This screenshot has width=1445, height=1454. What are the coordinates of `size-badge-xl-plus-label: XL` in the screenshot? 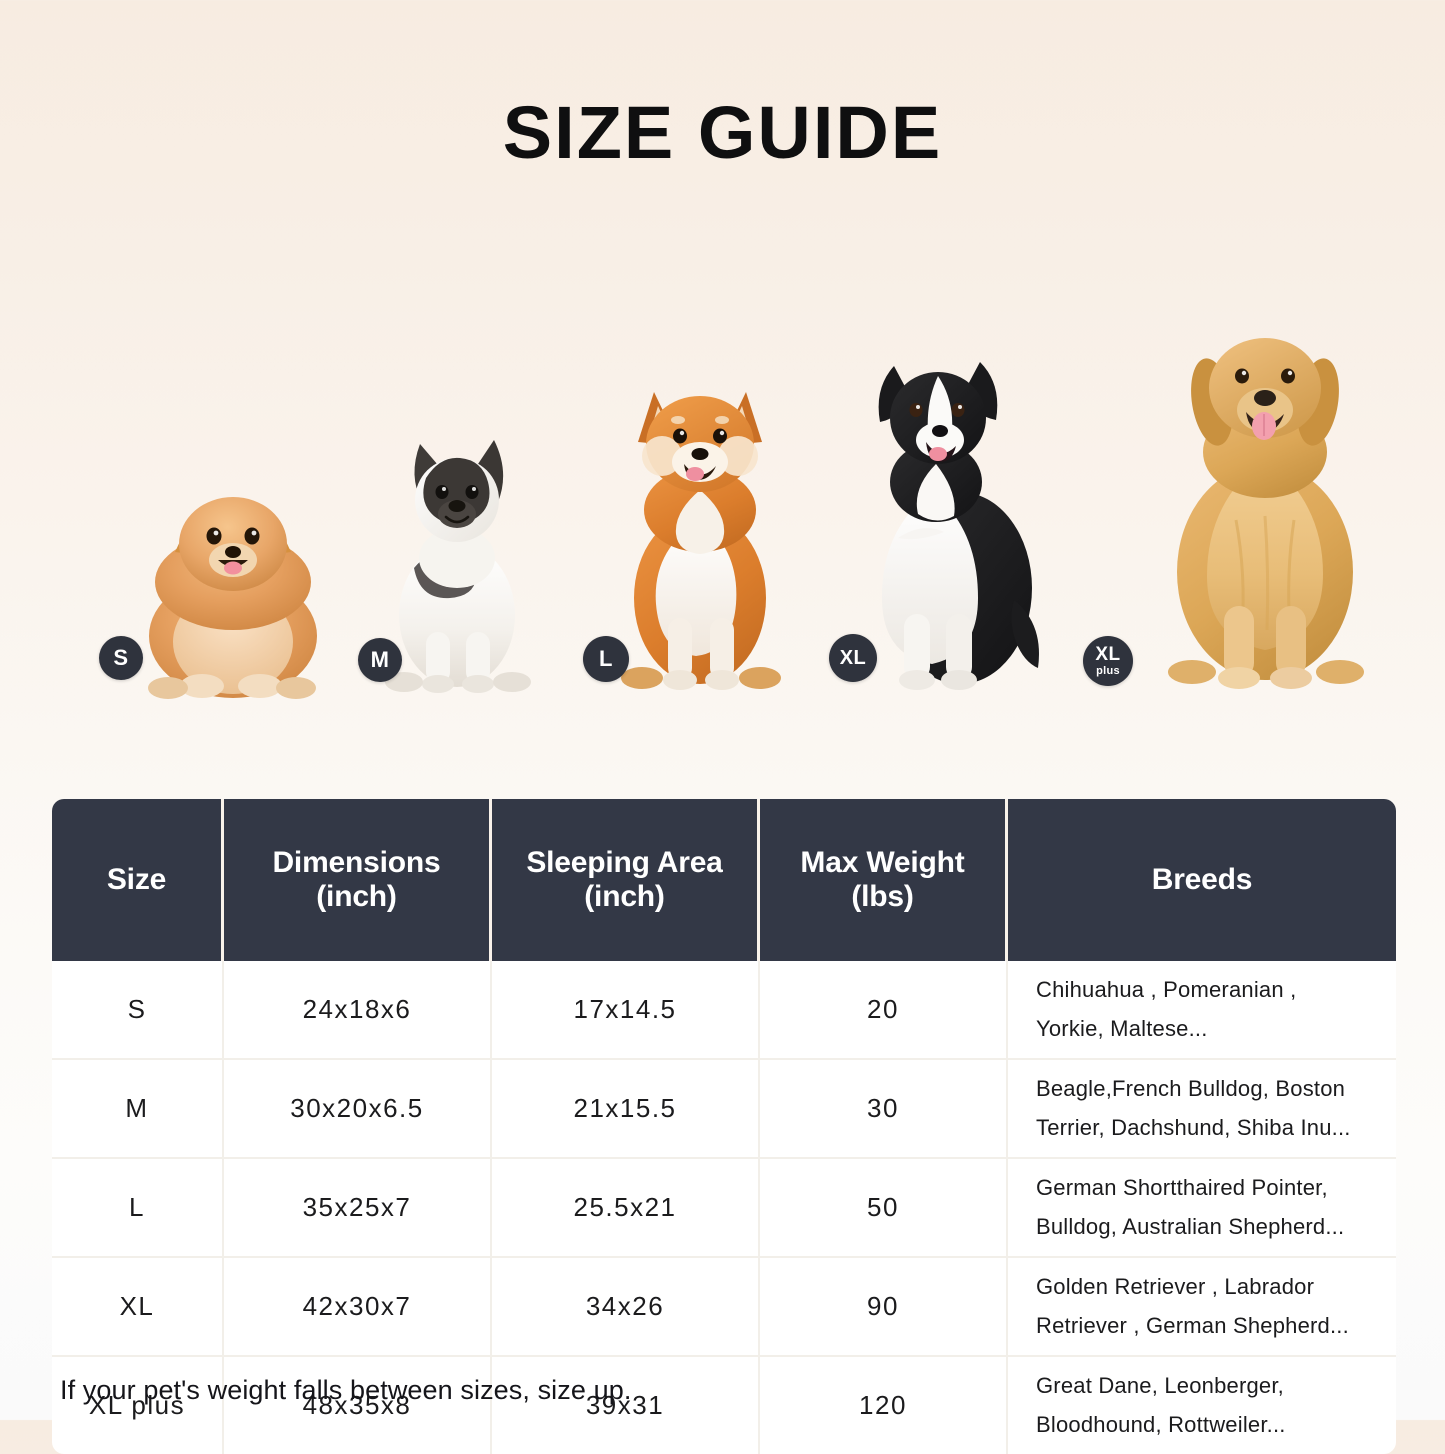 It's located at (1108, 654).